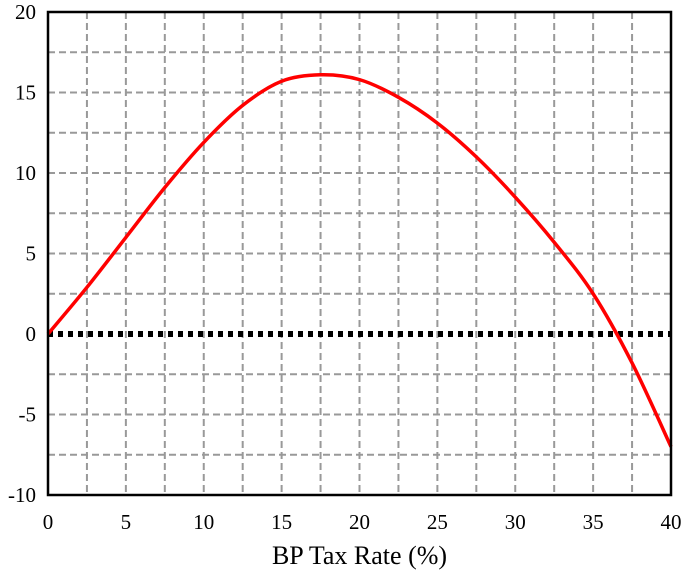 The height and width of the screenshot is (576, 685). What do you see at coordinates (31, 334) in the screenshot?
I see `y-tick-label: 0` at bounding box center [31, 334].